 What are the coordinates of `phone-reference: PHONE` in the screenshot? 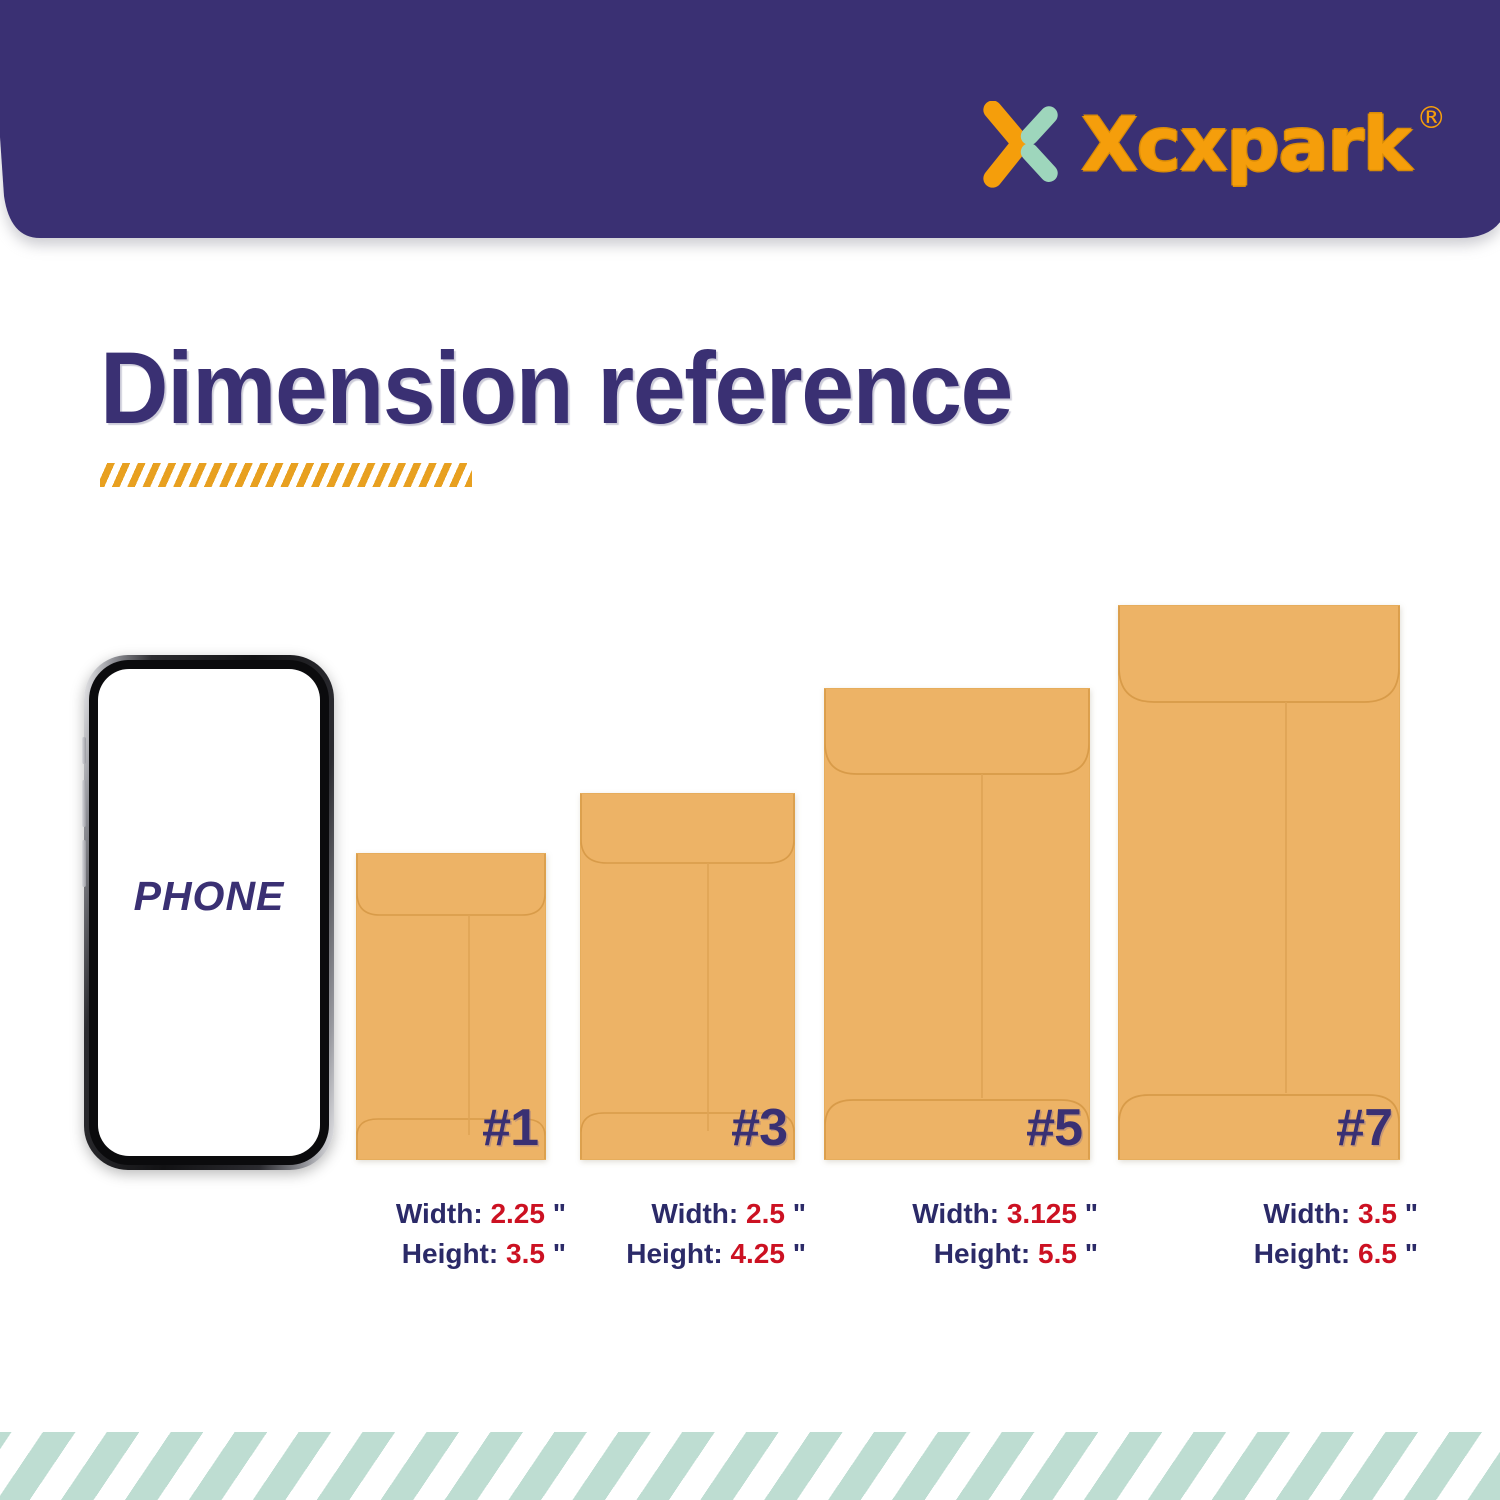 It's located at (208, 912).